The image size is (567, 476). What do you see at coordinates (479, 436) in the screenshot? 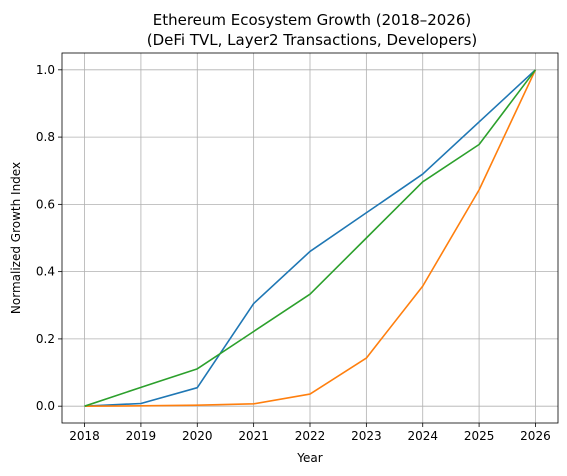
I see `x-tick-label: 2025` at bounding box center [479, 436].